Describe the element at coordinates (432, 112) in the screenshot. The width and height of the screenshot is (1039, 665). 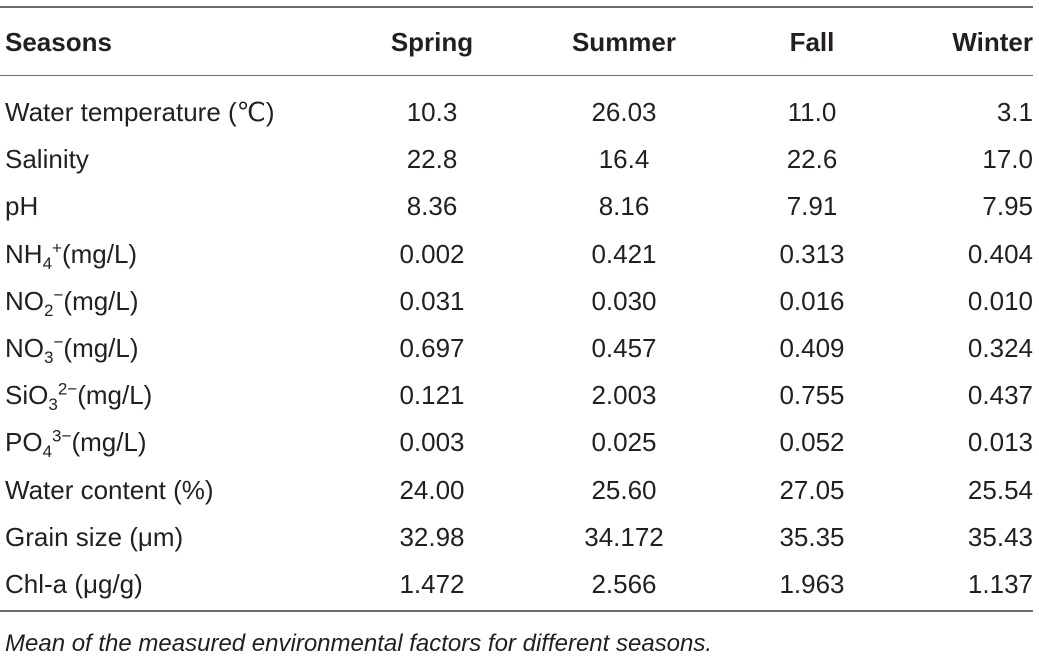
I see `table-cell: 10.3` at that location.